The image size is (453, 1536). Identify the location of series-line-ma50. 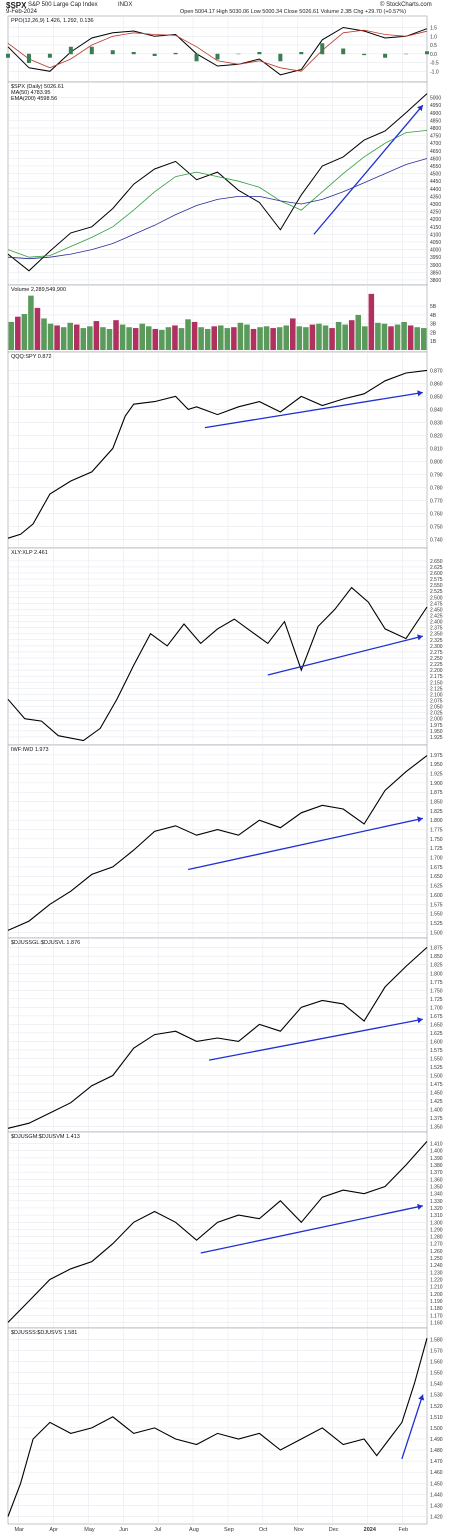
(217, 194).